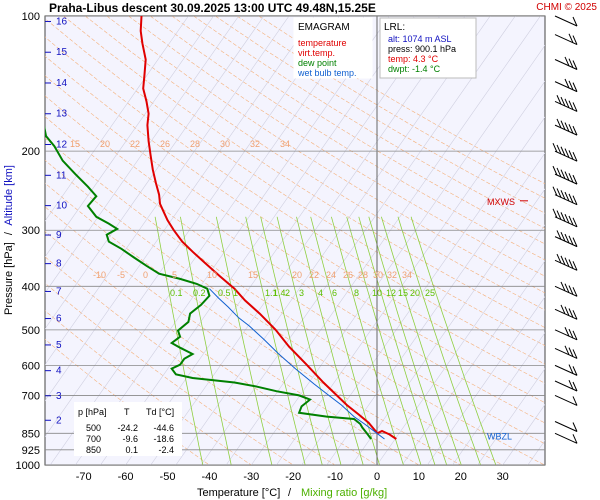 The height and width of the screenshot is (500, 600). I want to click on mixing-ratio-label: 25, so click(430, 293).